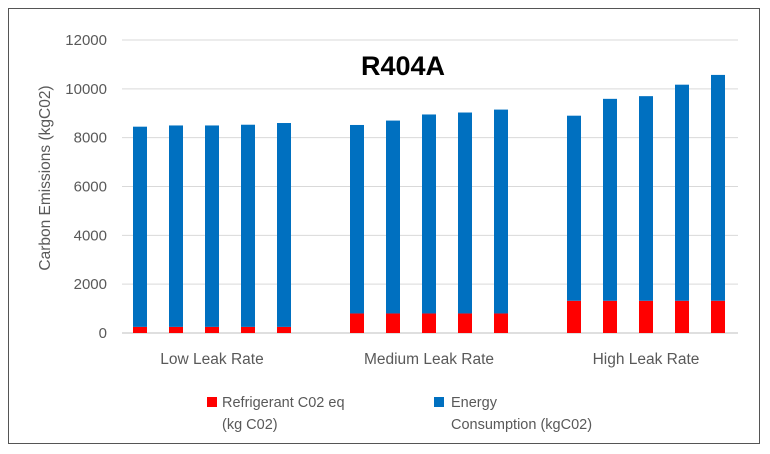 This screenshot has width=770, height=454. What do you see at coordinates (86, 40) in the screenshot?
I see `y-tick-label-12000: 12000` at bounding box center [86, 40].